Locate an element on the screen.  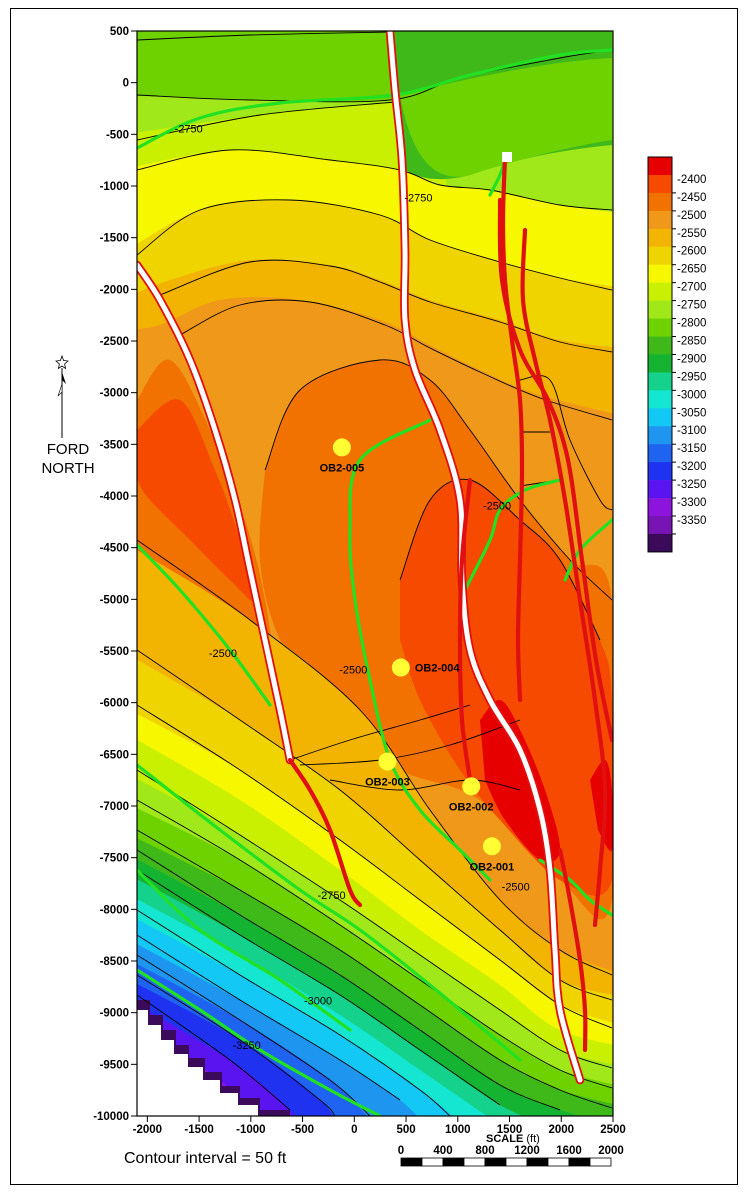
colorbar-label: -3300 is located at coordinates (691, 503).